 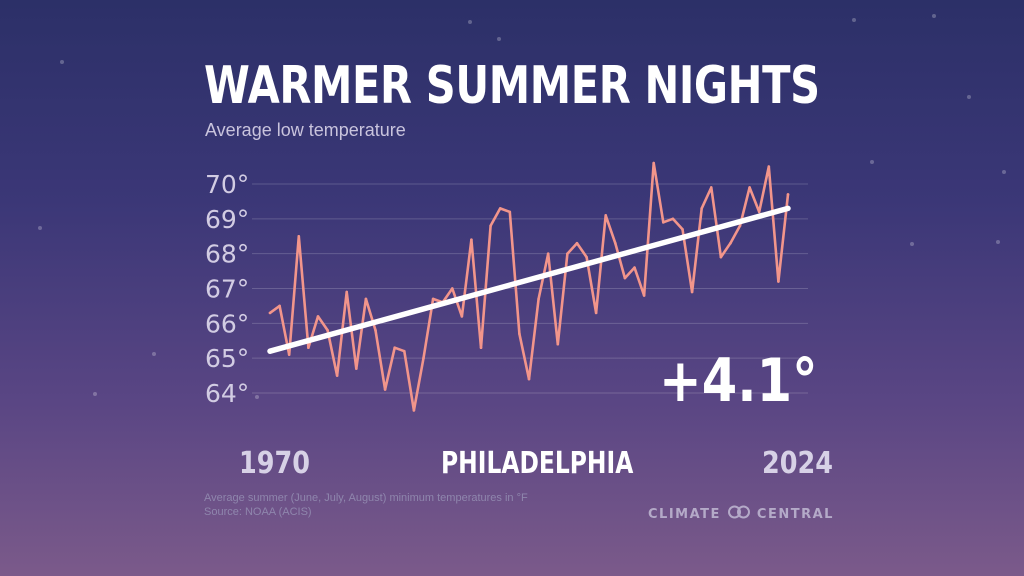 What do you see at coordinates (258, 512) in the screenshot?
I see `footnote-source: Source: NOAA (ACIS)` at bounding box center [258, 512].